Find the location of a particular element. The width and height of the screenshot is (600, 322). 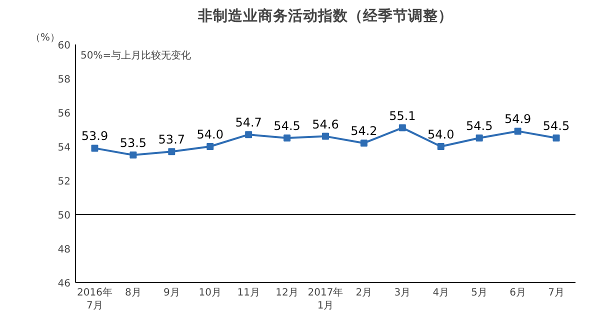

y-axis-title: （%） is located at coordinates (45, 38).